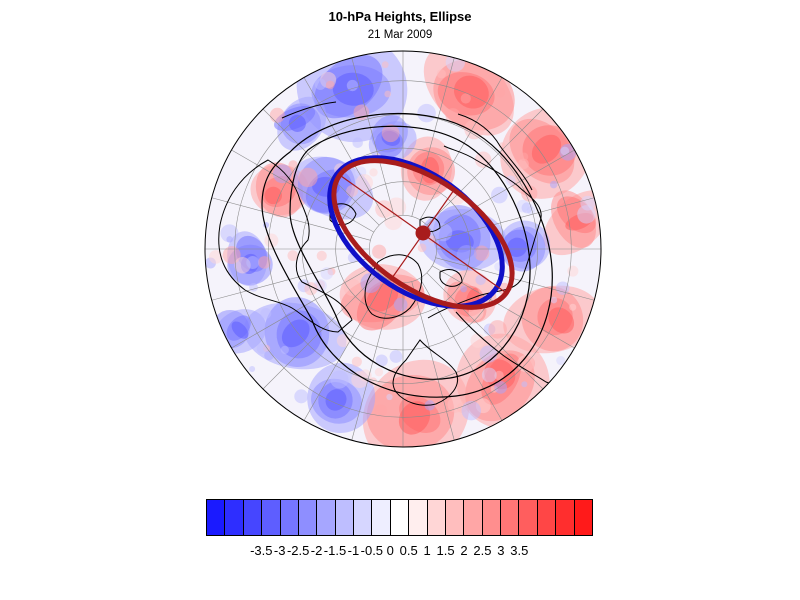 The width and height of the screenshot is (800, 600). What do you see at coordinates (353, 550) in the screenshot?
I see `colorbar-tick-label: -1` at bounding box center [353, 550].